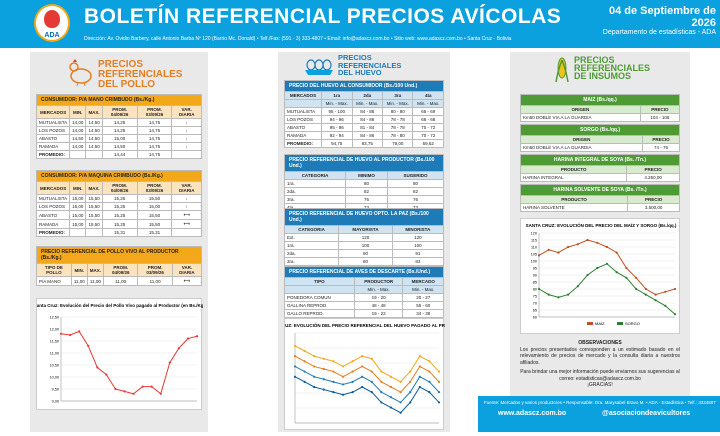 The height and width of the screenshot is (436, 720). I want to click on table-cell: 14,75, so click(154, 138).